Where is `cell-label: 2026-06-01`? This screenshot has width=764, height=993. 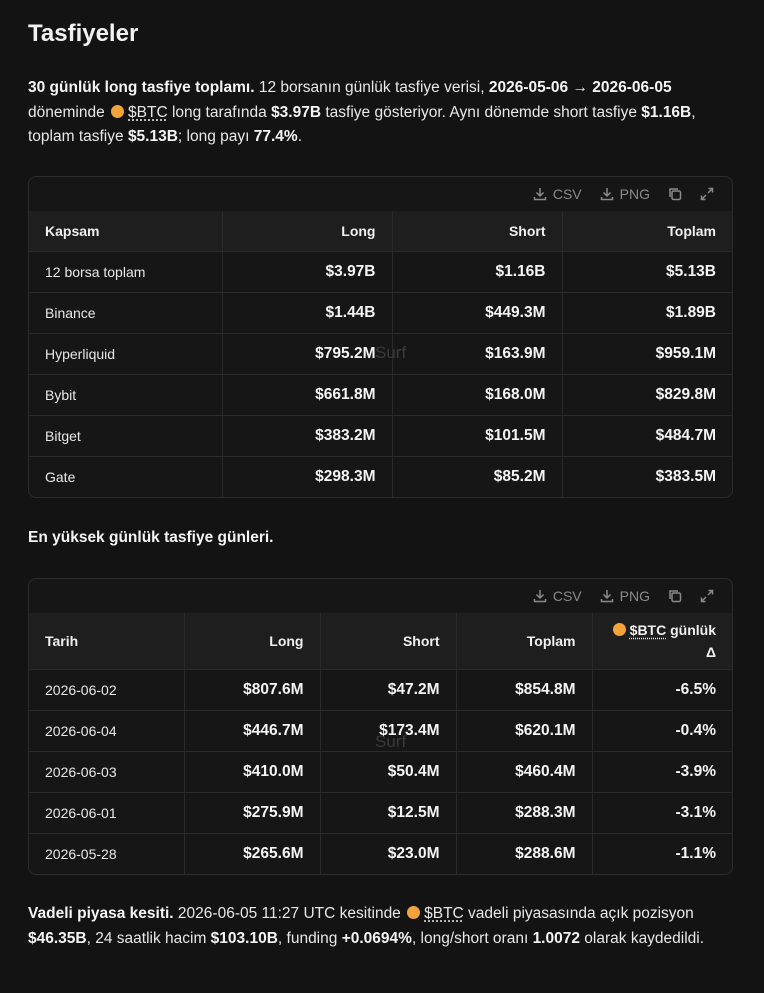
cell-label: 2026-06-01 is located at coordinates (107, 812).